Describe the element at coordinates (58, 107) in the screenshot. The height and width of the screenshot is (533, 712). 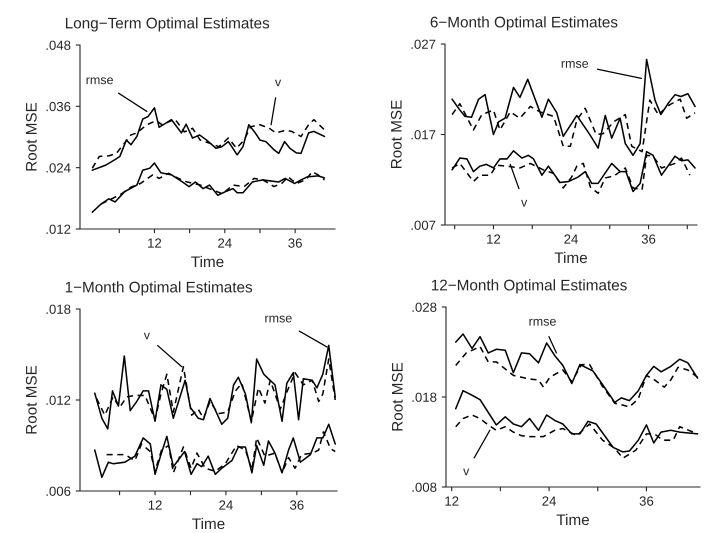
I see `y-tick-label: .036` at that location.